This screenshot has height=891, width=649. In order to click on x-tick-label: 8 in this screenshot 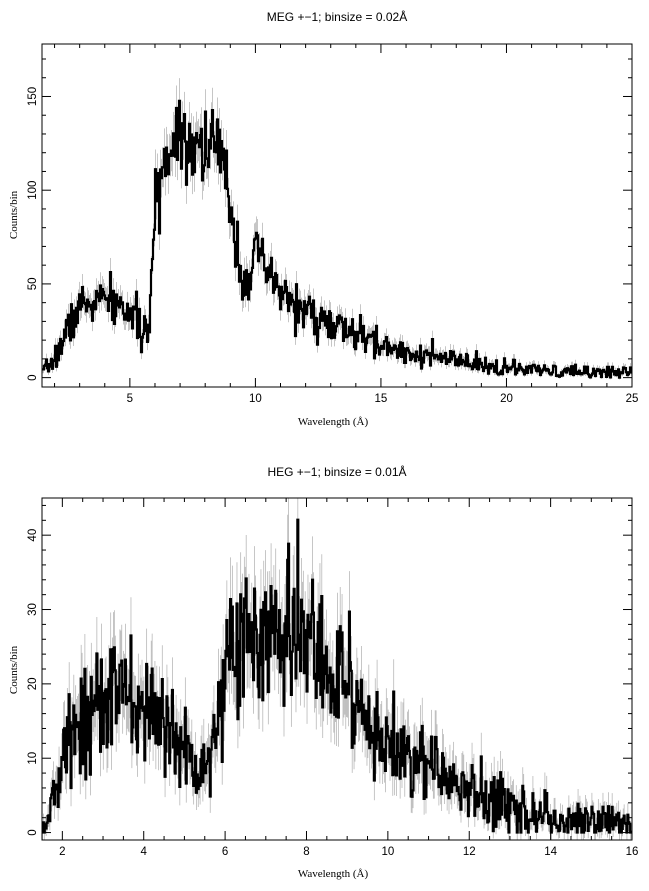, I will do `click(306, 852)`.